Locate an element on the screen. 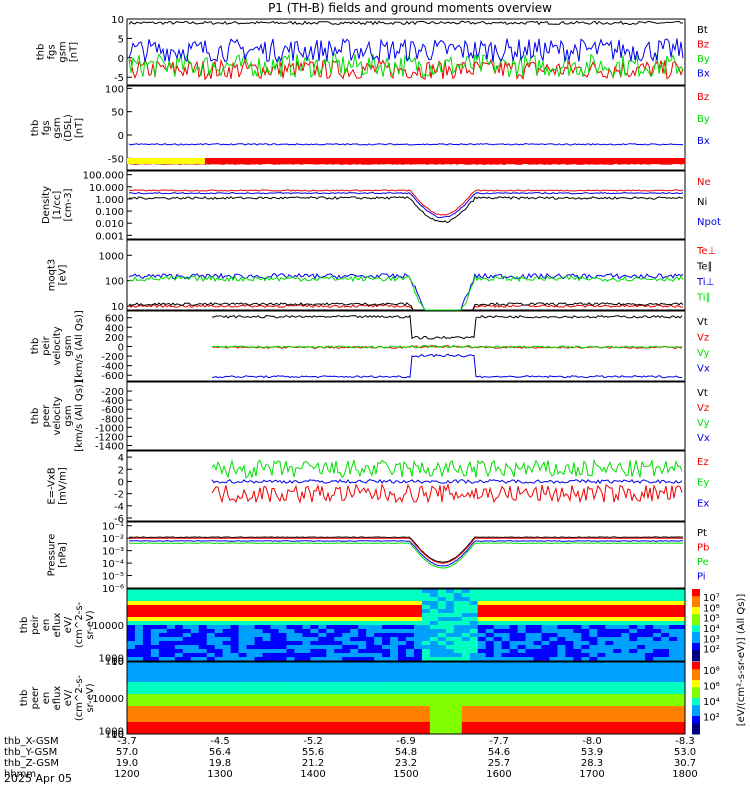 Image resolution: width=750 pixels, height=800 pixels. series-Bx is located at coordinates (405, 144).